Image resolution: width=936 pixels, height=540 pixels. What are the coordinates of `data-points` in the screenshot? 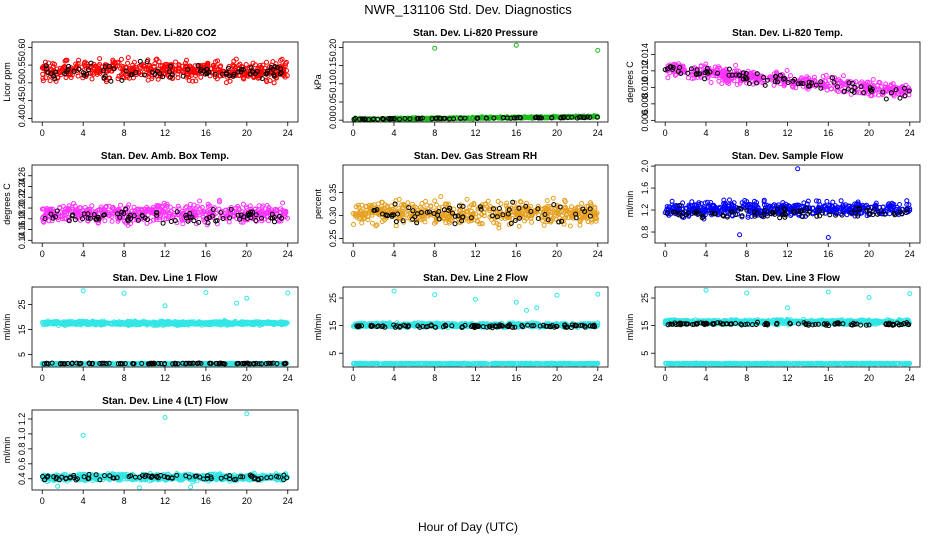 It's located at (787, 203).